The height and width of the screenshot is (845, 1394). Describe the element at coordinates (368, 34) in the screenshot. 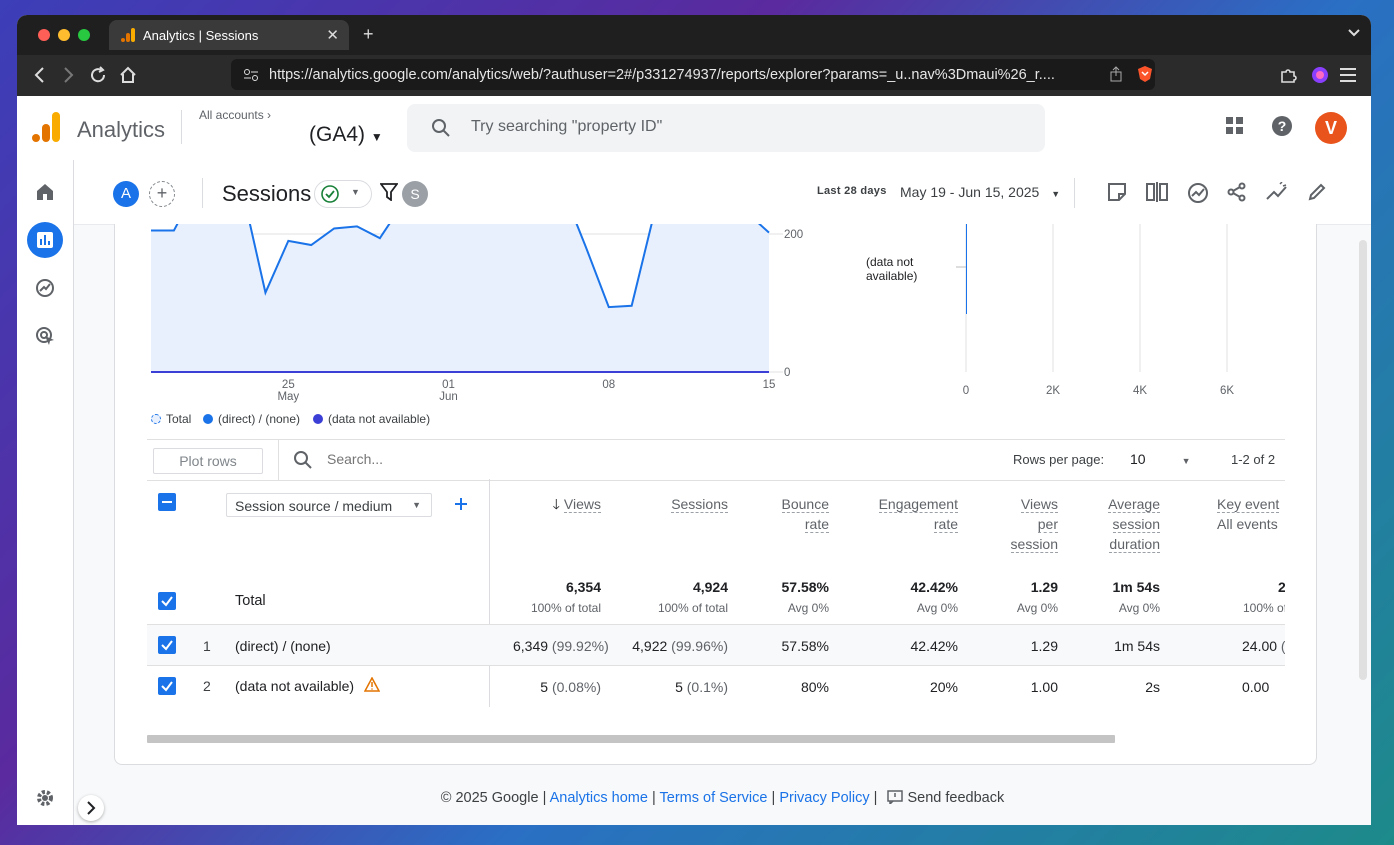

I see `new-tab-button: +` at that location.